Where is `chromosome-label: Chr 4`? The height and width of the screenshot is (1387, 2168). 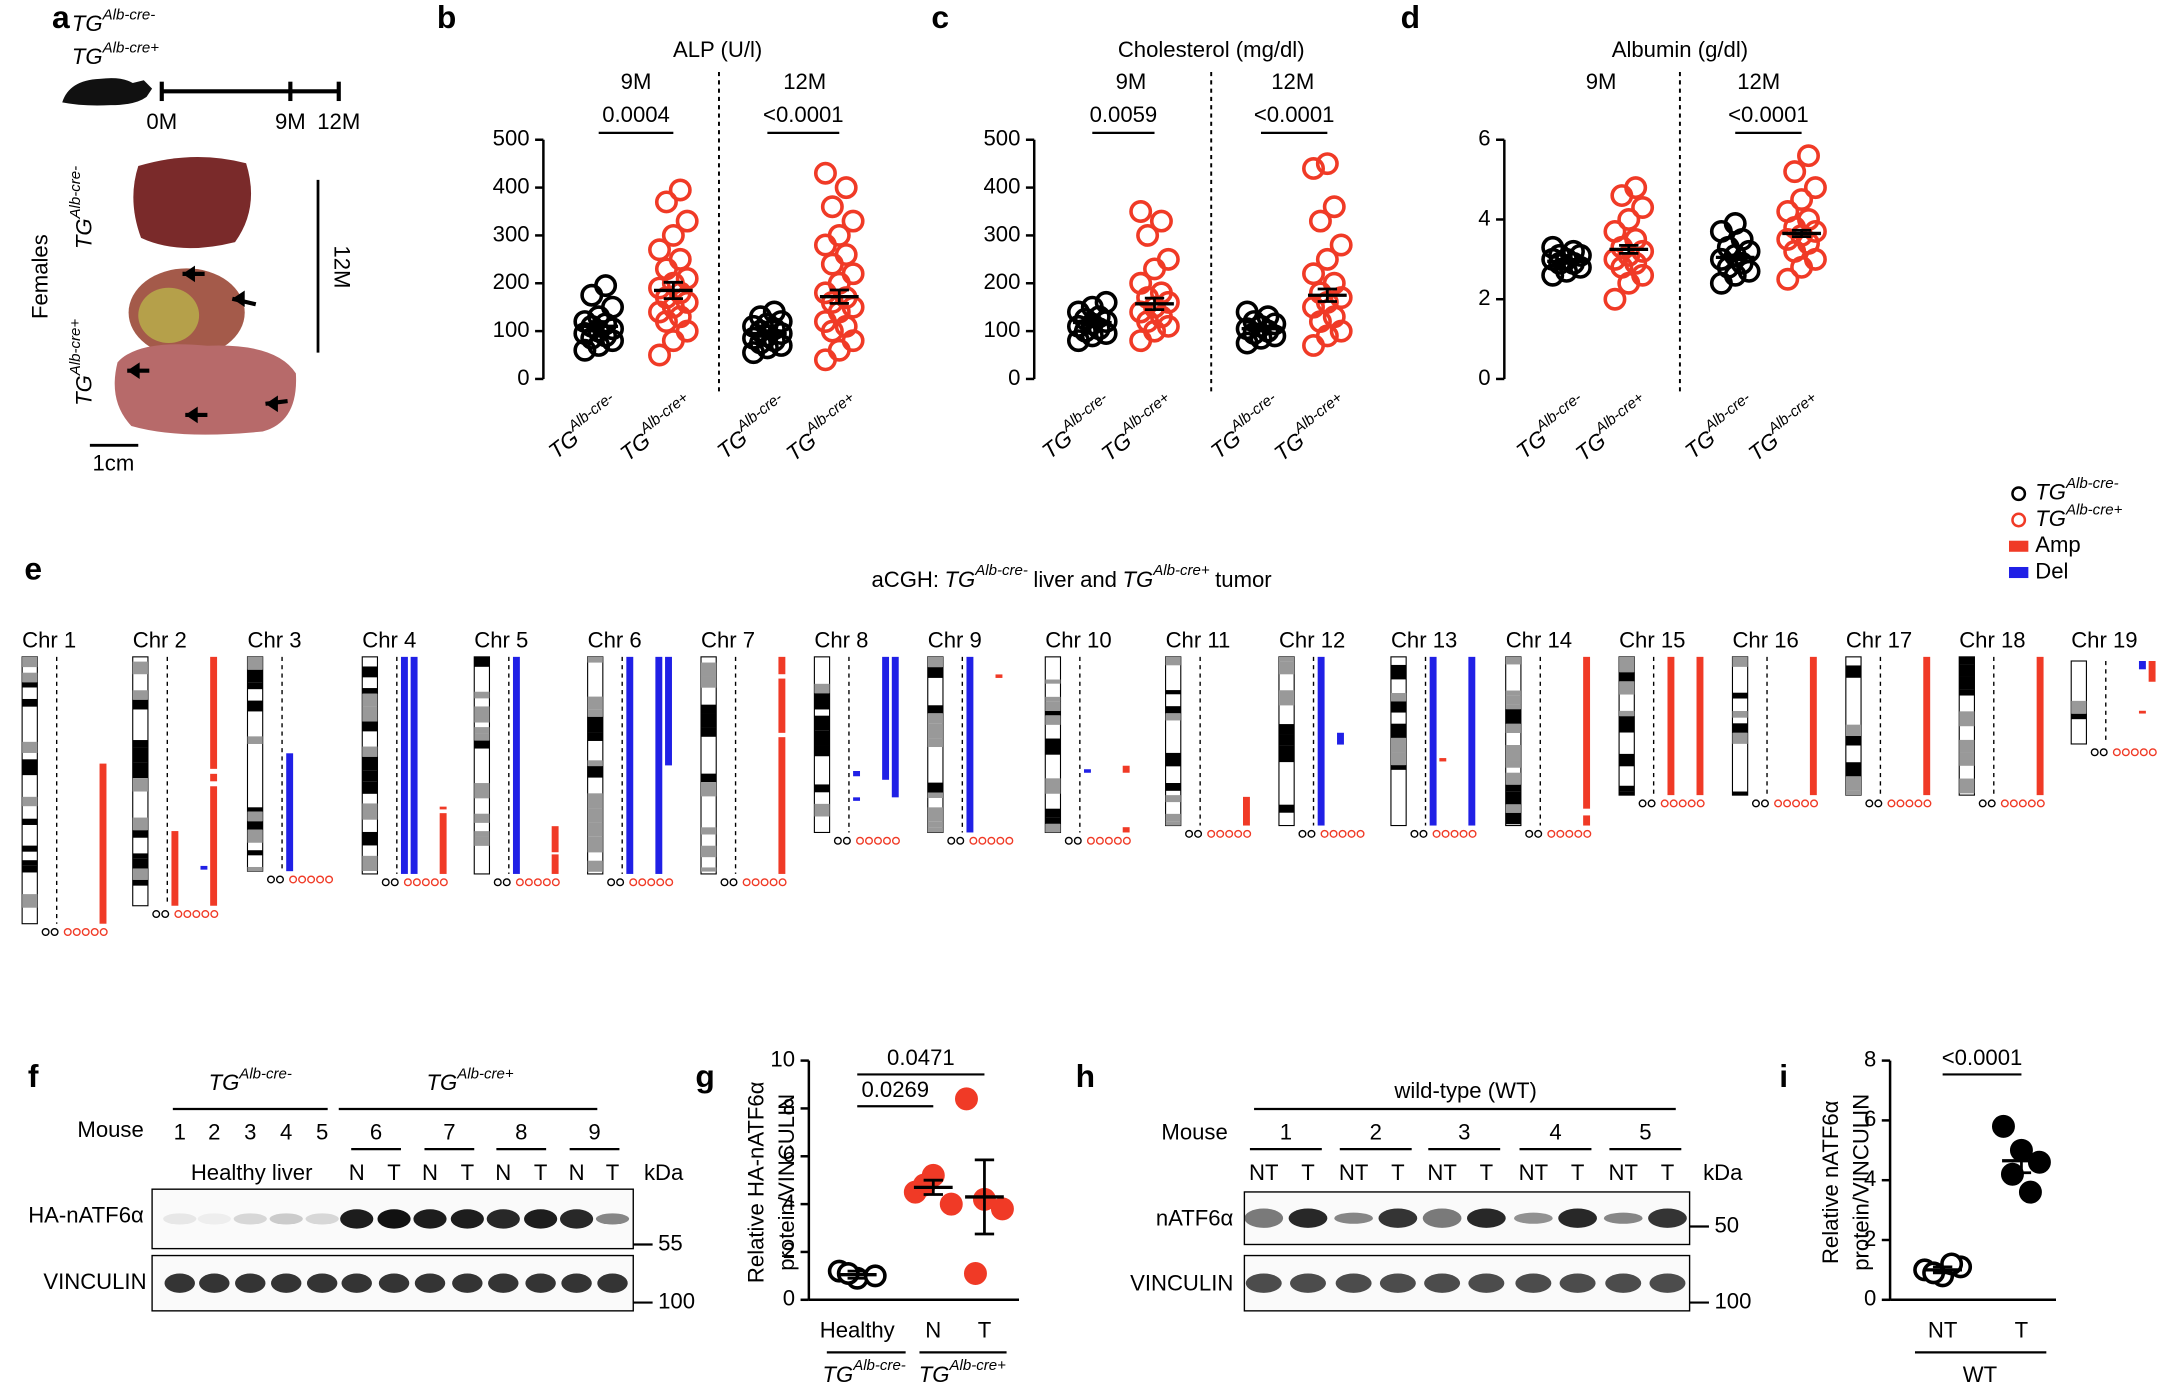
chromosome-label: Chr 4 is located at coordinates (389, 639).